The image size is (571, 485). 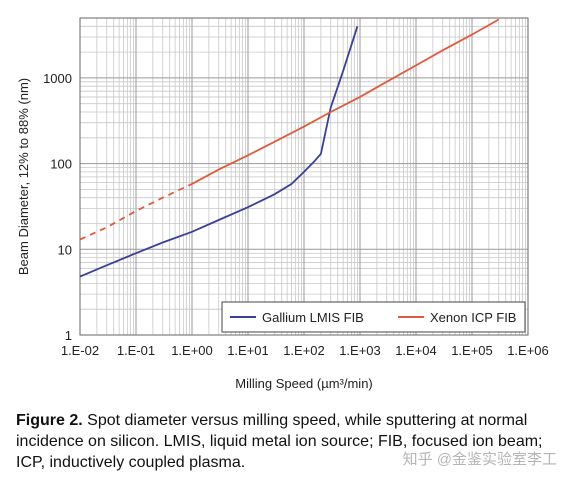 What do you see at coordinates (248, 350) in the screenshot?
I see `x-tick-label: 1.E+01` at bounding box center [248, 350].